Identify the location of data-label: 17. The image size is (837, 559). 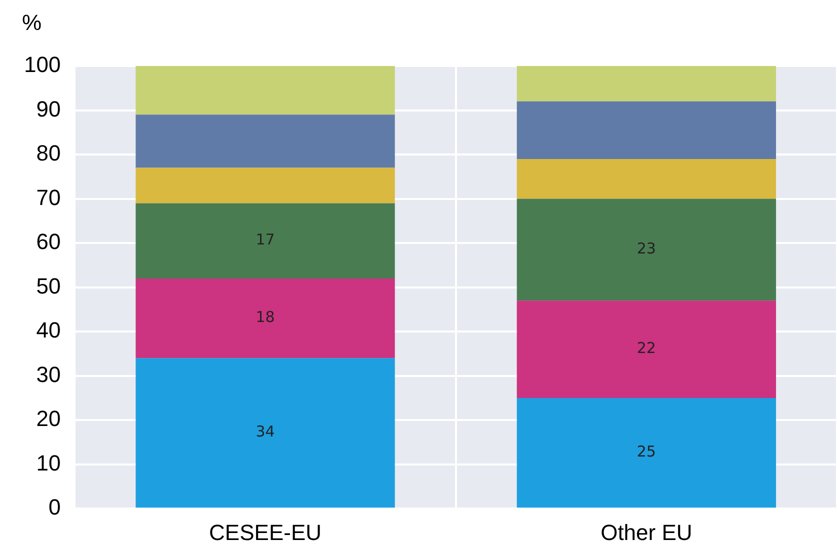
(265, 239).